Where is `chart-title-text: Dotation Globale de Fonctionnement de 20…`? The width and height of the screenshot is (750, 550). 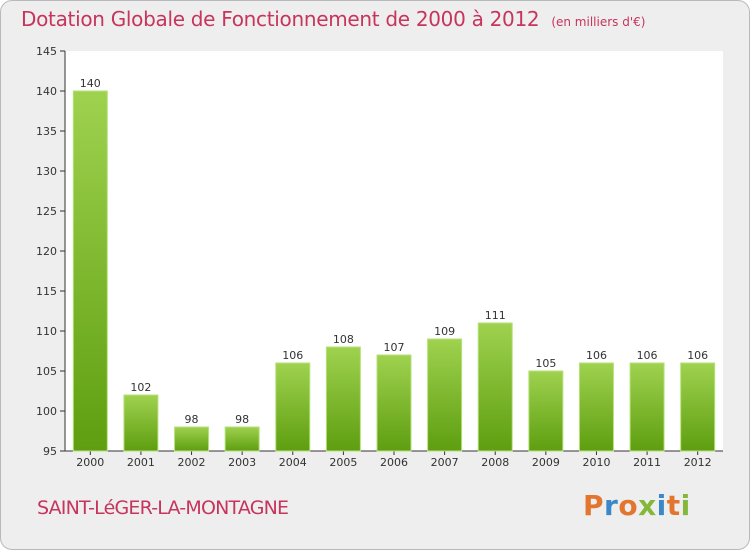 chart-title-text: Dotation Globale de Fonctionnement de 20… is located at coordinates (280, 19).